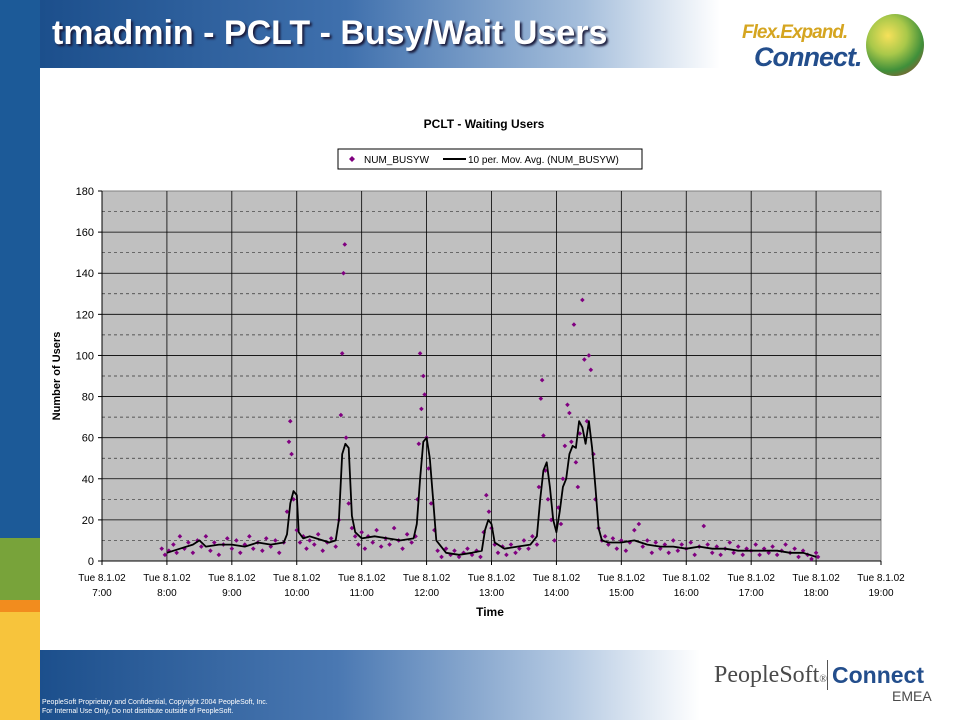  I want to click on brand-connect: Connect, so click(878, 675).